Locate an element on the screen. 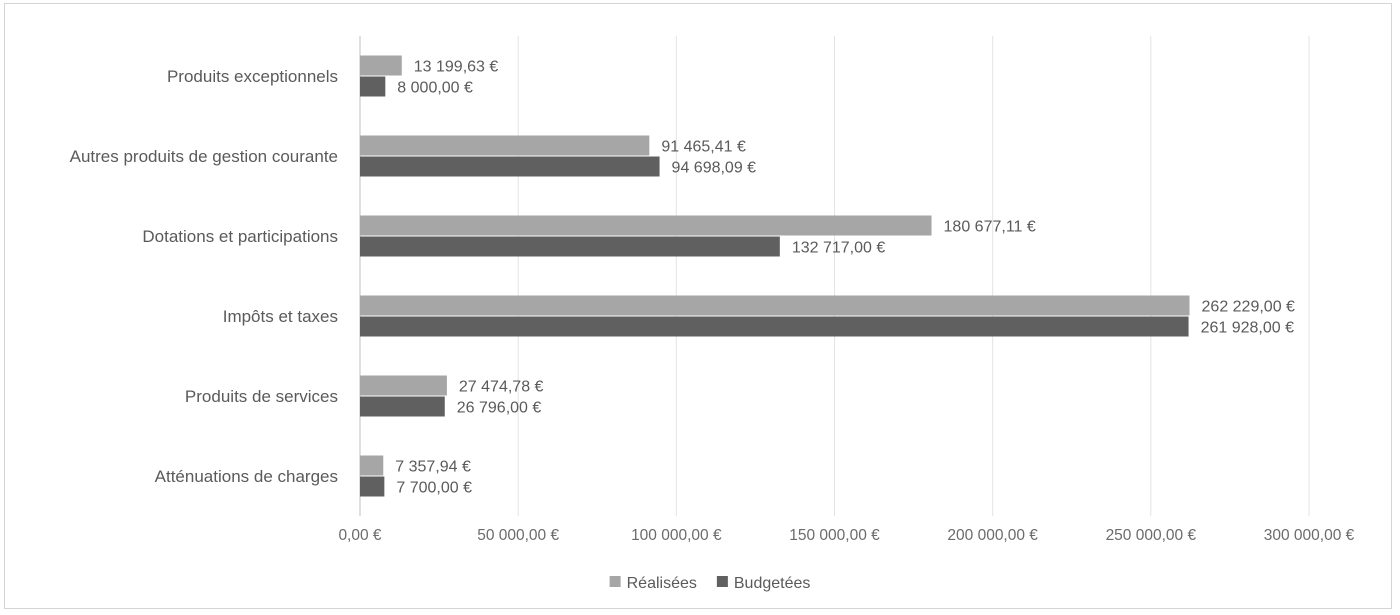 The image size is (1400, 615). data-label: 180 677,11 € is located at coordinates (990, 227).